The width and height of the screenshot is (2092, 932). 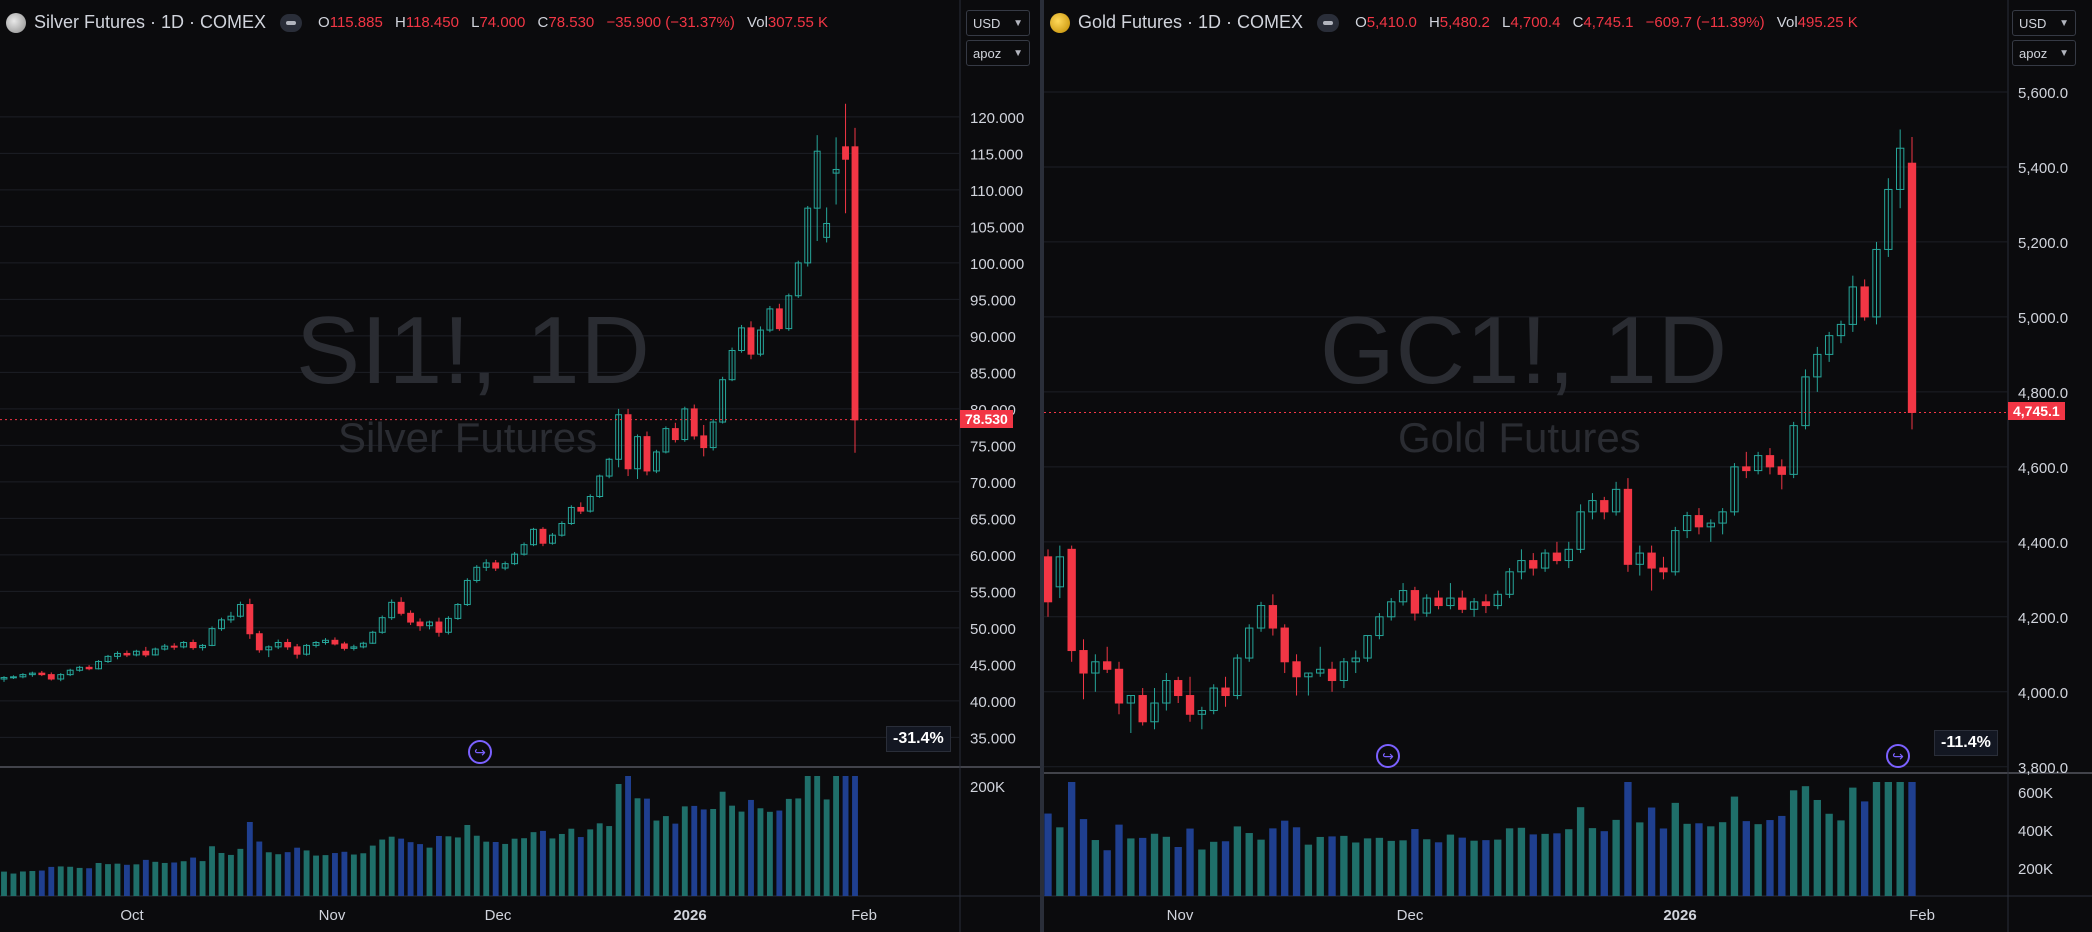 I want to click on price-tick-label: 4,400.0, so click(x=2043, y=543).